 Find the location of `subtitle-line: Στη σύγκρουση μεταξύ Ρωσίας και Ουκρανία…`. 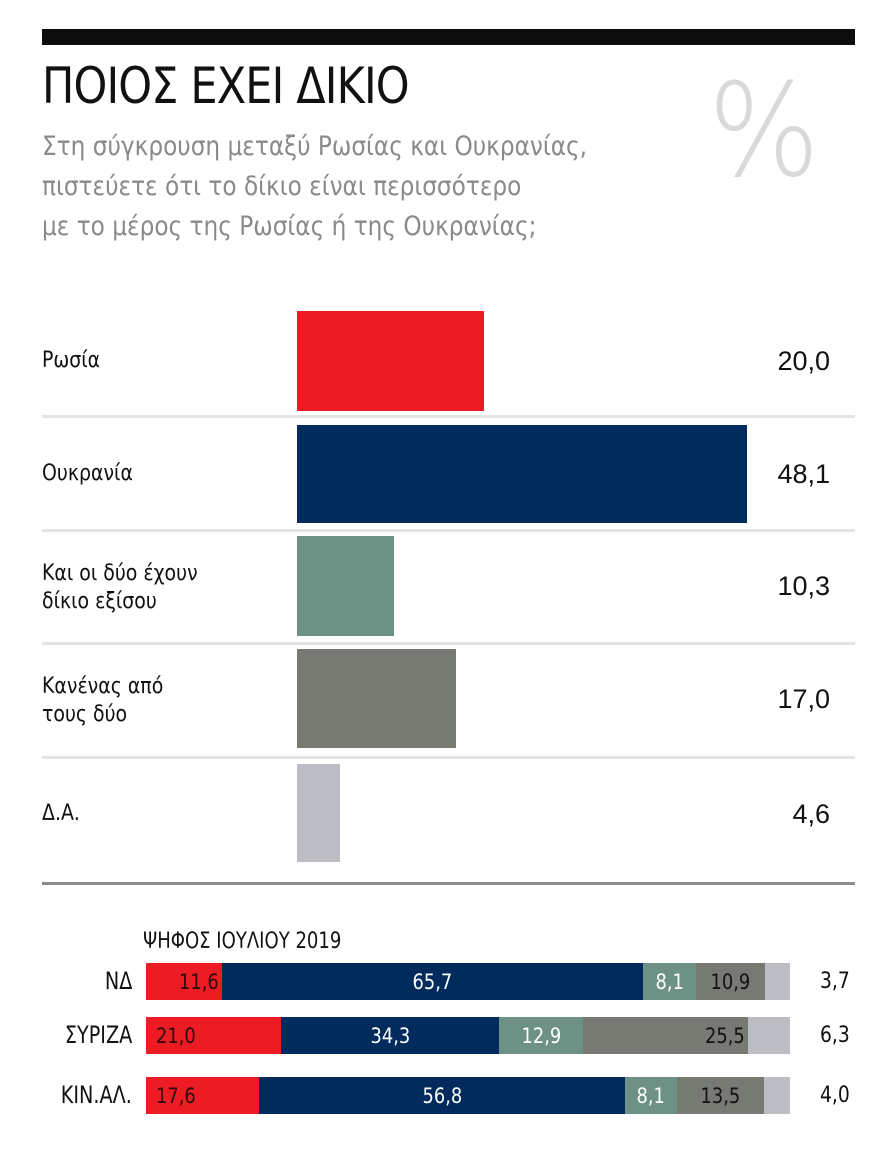

subtitle-line: Στη σύγκρουση μεταξύ Ρωσίας και Ουκρανία… is located at coordinates (315, 146).